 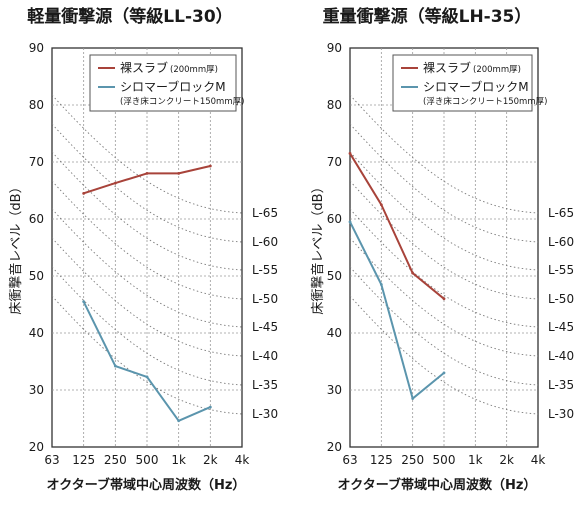 What do you see at coordinates (129, 16) in the screenshot?
I see `chart-title: 軽量衝撃源（等級LL-30）` at bounding box center [129, 16].